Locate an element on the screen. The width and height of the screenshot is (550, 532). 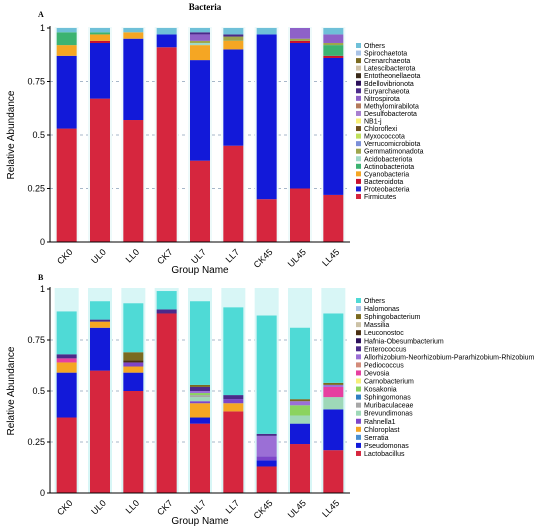
x-tick-label: UL7 is located at coordinates (198, 507).